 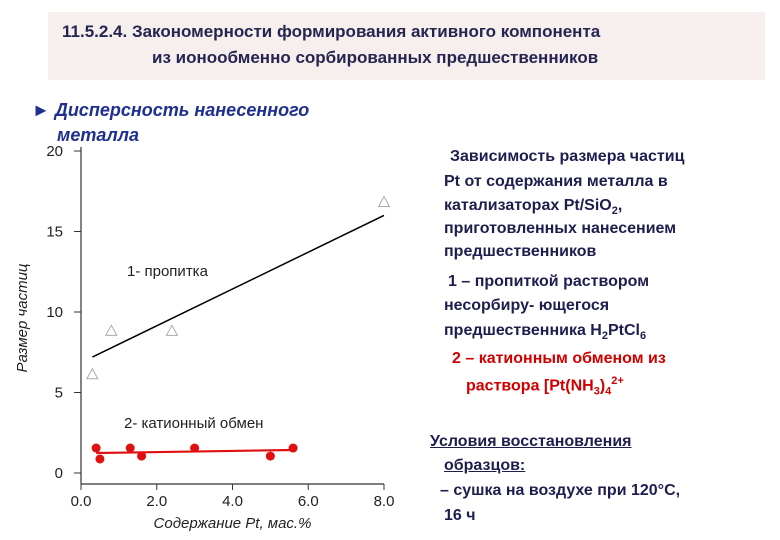 I want to click on title-box, so click(x=406, y=46).